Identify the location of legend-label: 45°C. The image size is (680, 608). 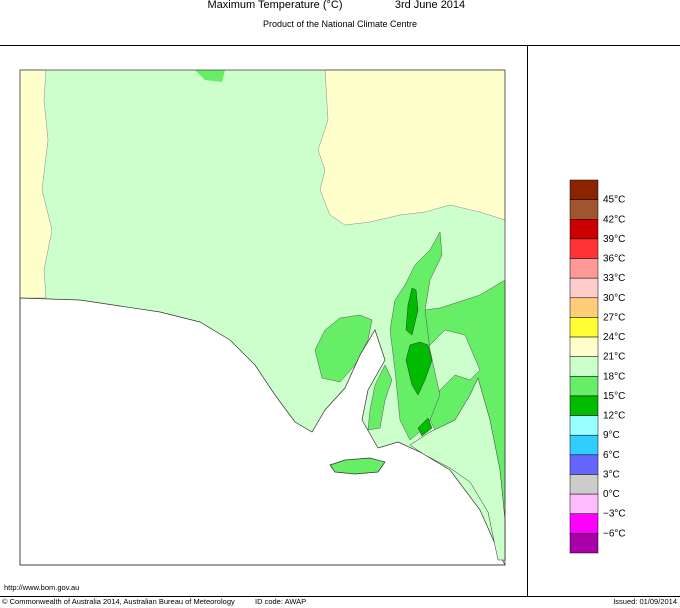
(614, 200).